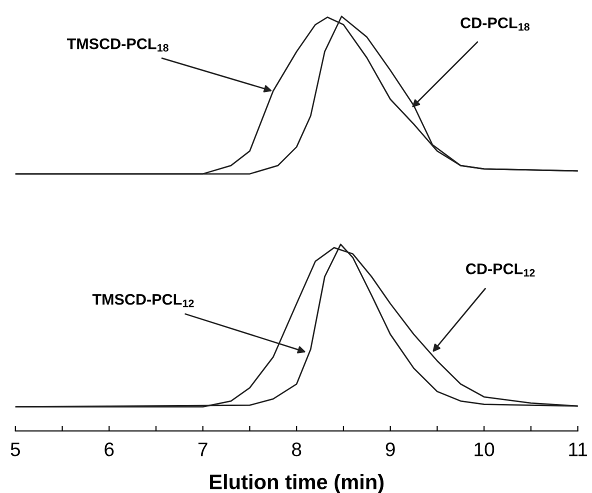  Describe the element at coordinates (495, 24) in the screenshot. I see `annotation: CD-PCL$_{18}$` at that location.